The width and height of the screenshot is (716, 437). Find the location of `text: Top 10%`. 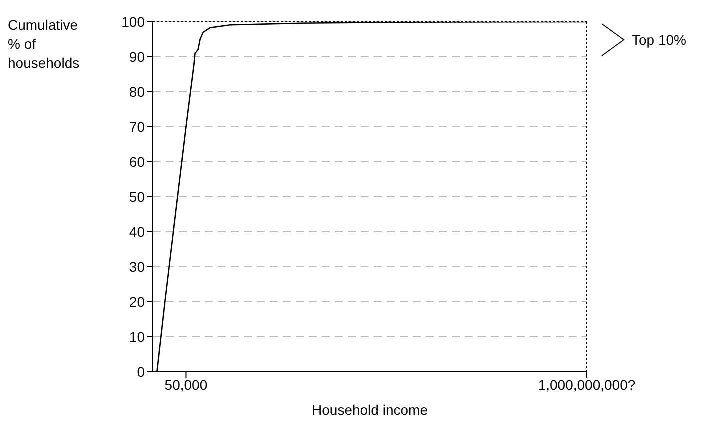

text: Top 10% is located at coordinates (659, 40).